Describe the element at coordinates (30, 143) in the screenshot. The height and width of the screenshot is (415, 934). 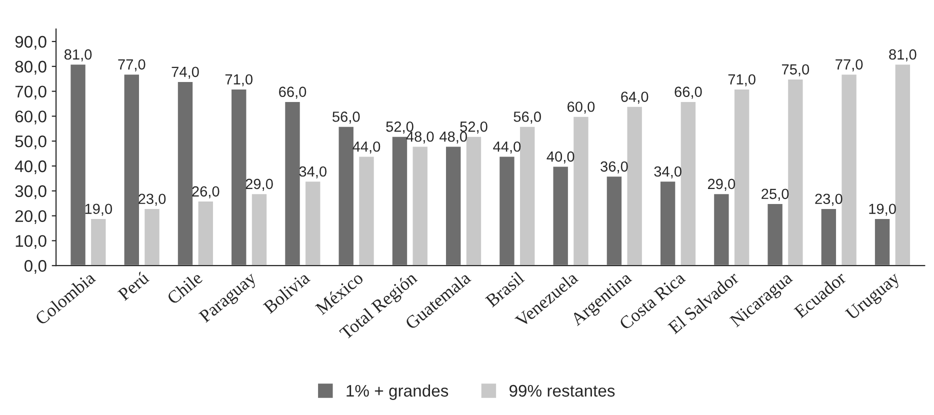
I see `y-tick-label: 50,0` at that location.